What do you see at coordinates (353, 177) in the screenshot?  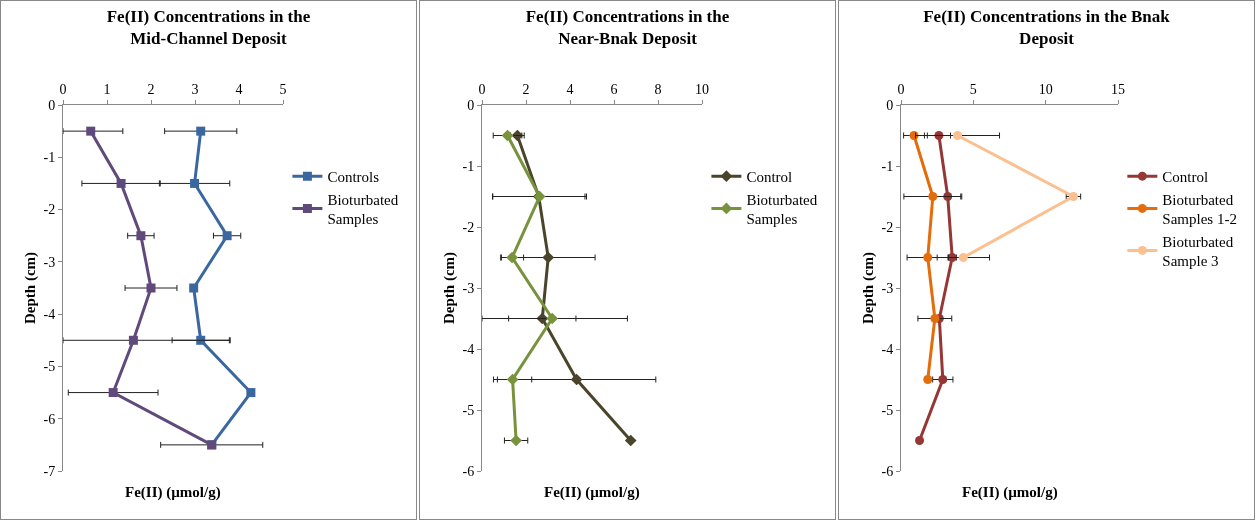 I see `legend-label: Controls` at bounding box center [353, 177].